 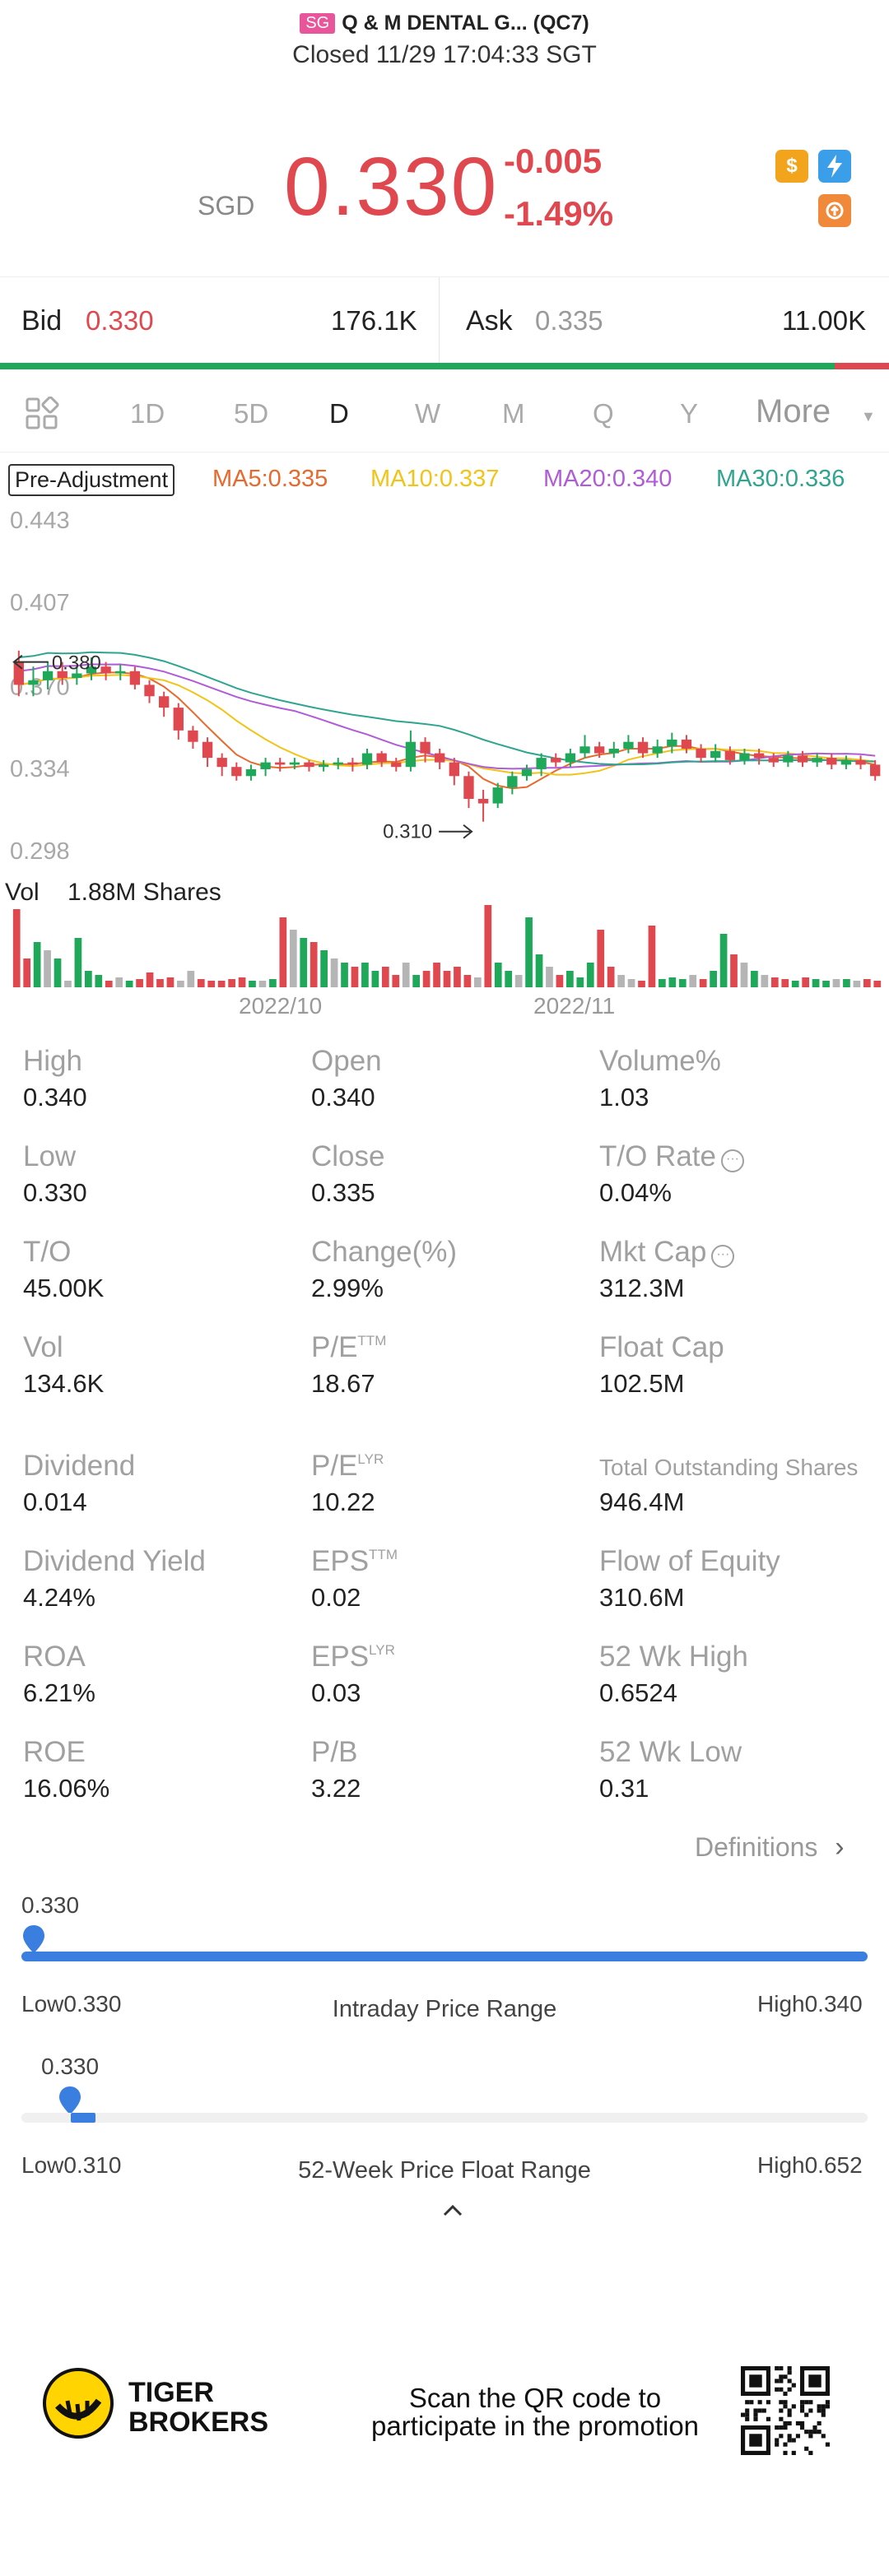 What do you see at coordinates (661, 1347) in the screenshot?
I see `stat-label-text: Float Cap` at bounding box center [661, 1347].